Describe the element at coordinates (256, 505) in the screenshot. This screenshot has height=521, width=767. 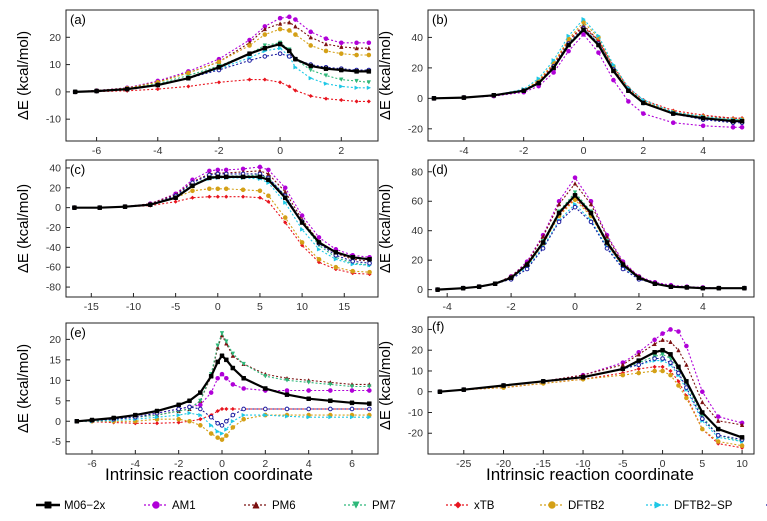
I see `legend-marker` at that location.